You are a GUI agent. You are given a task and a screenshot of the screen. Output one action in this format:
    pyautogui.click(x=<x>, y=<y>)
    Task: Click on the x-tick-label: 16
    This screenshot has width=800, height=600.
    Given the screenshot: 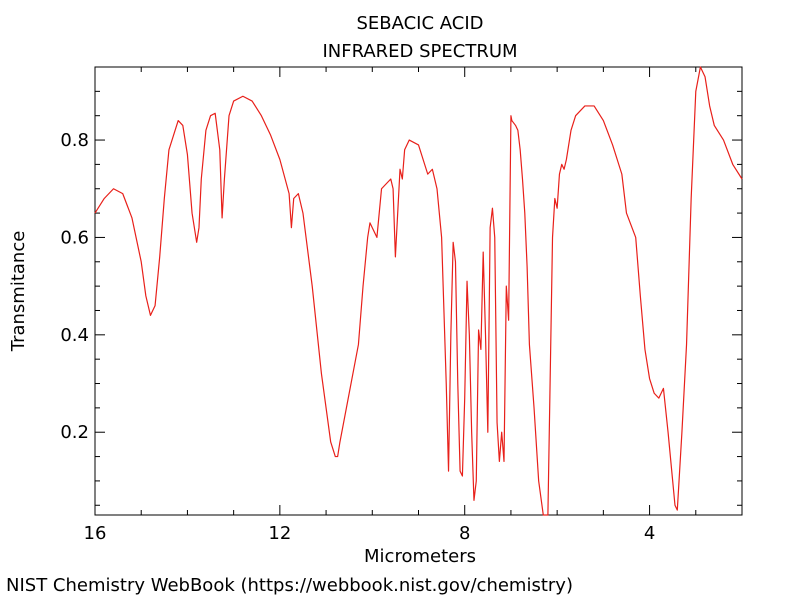 What is the action you would take?
    pyautogui.click(x=95, y=533)
    